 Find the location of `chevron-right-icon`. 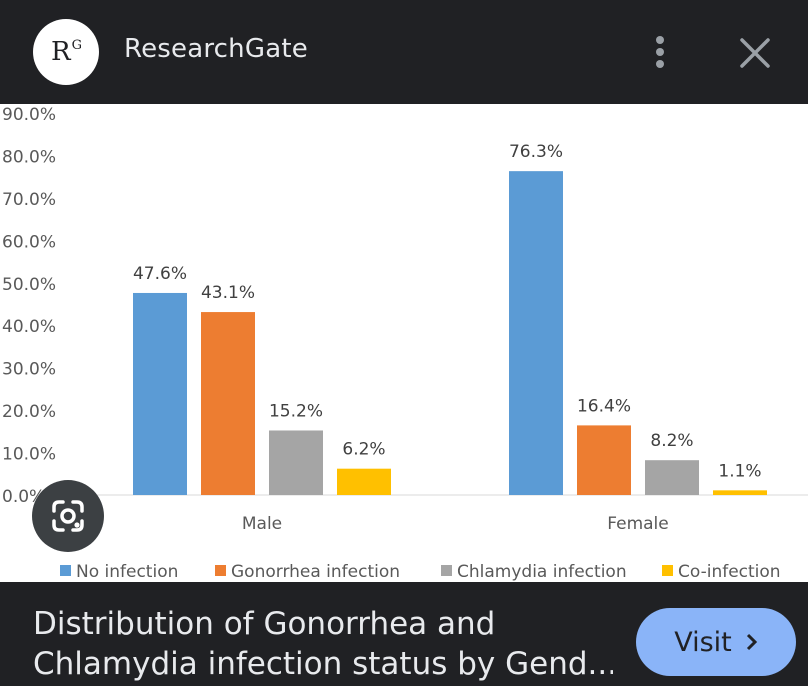

chevron-right-icon is located at coordinates (751, 642).